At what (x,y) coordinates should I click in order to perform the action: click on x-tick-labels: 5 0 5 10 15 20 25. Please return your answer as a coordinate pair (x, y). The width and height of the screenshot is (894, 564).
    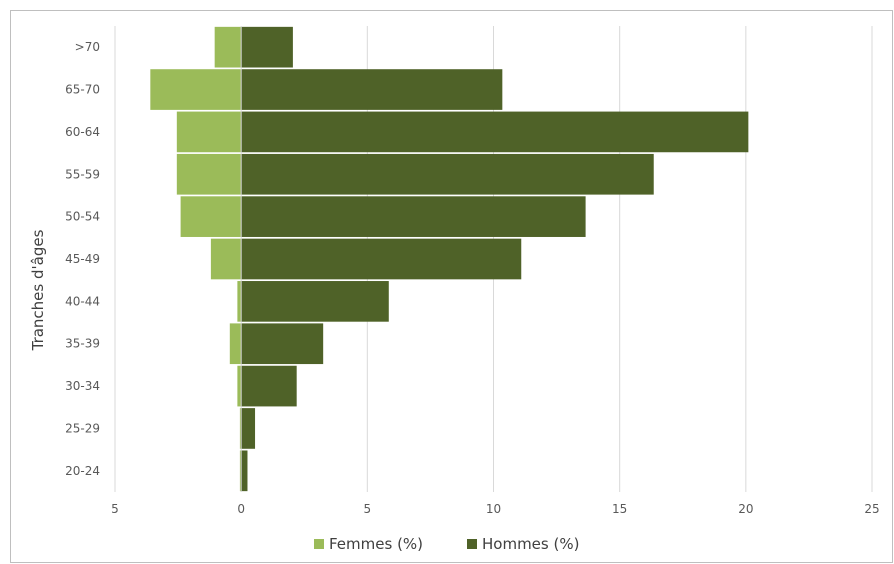
    Looking at the image, I should click on (495, 509).